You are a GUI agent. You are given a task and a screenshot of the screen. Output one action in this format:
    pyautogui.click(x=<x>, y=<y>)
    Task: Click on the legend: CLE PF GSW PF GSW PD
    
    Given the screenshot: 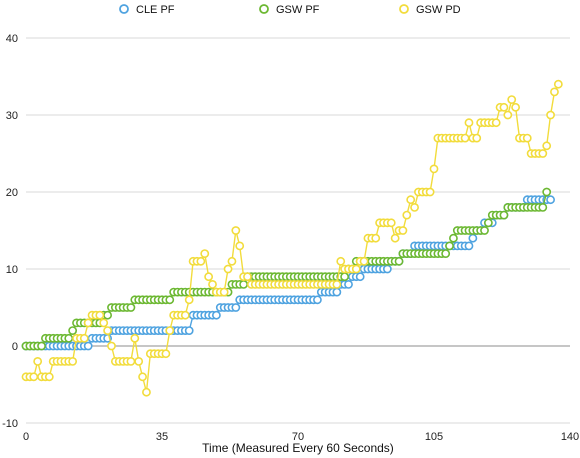 What is the action you would take?
    pyautogui.click(x=290, y=10)
    